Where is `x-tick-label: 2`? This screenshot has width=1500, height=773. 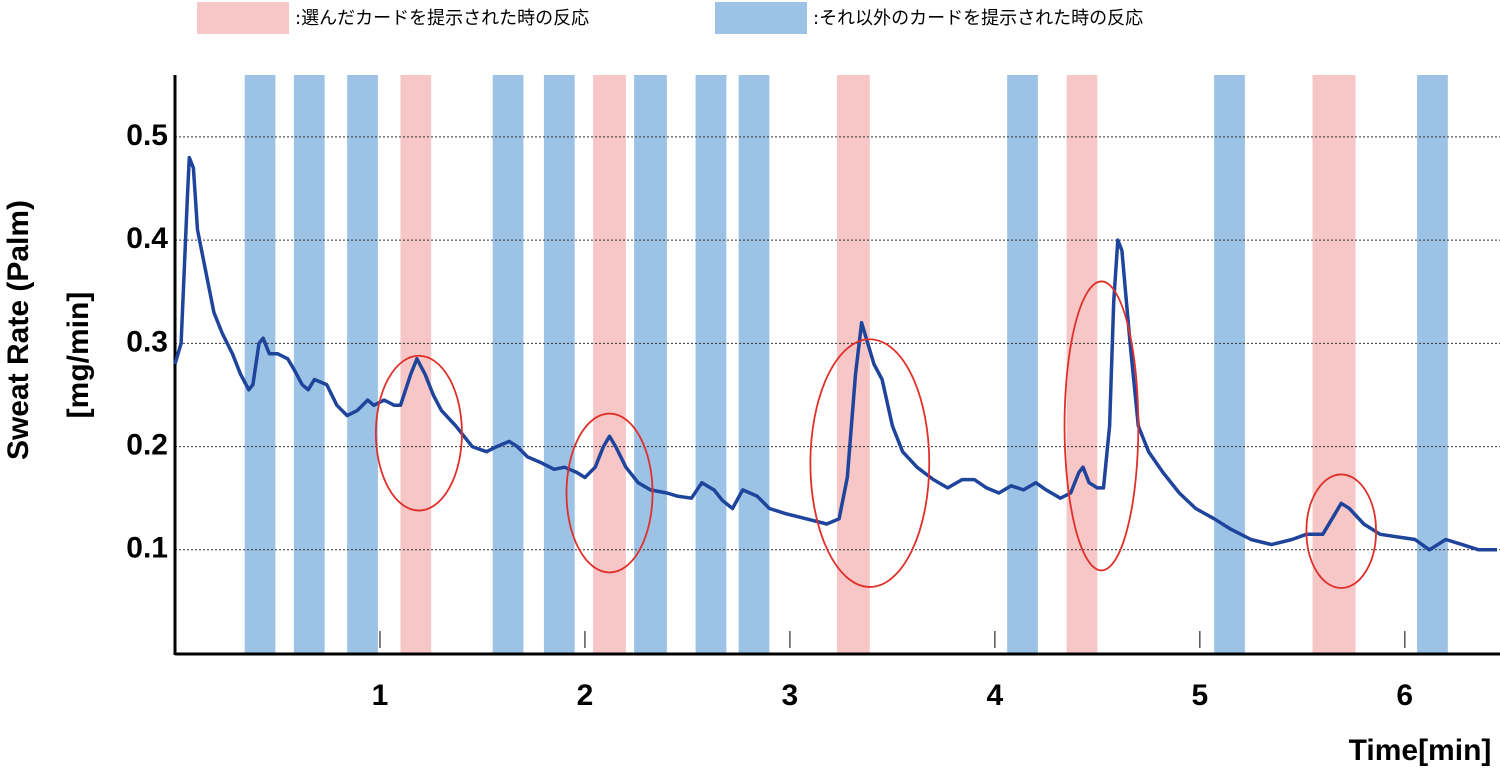
x-tick-label: 2 is located at coordinates (585, 695).